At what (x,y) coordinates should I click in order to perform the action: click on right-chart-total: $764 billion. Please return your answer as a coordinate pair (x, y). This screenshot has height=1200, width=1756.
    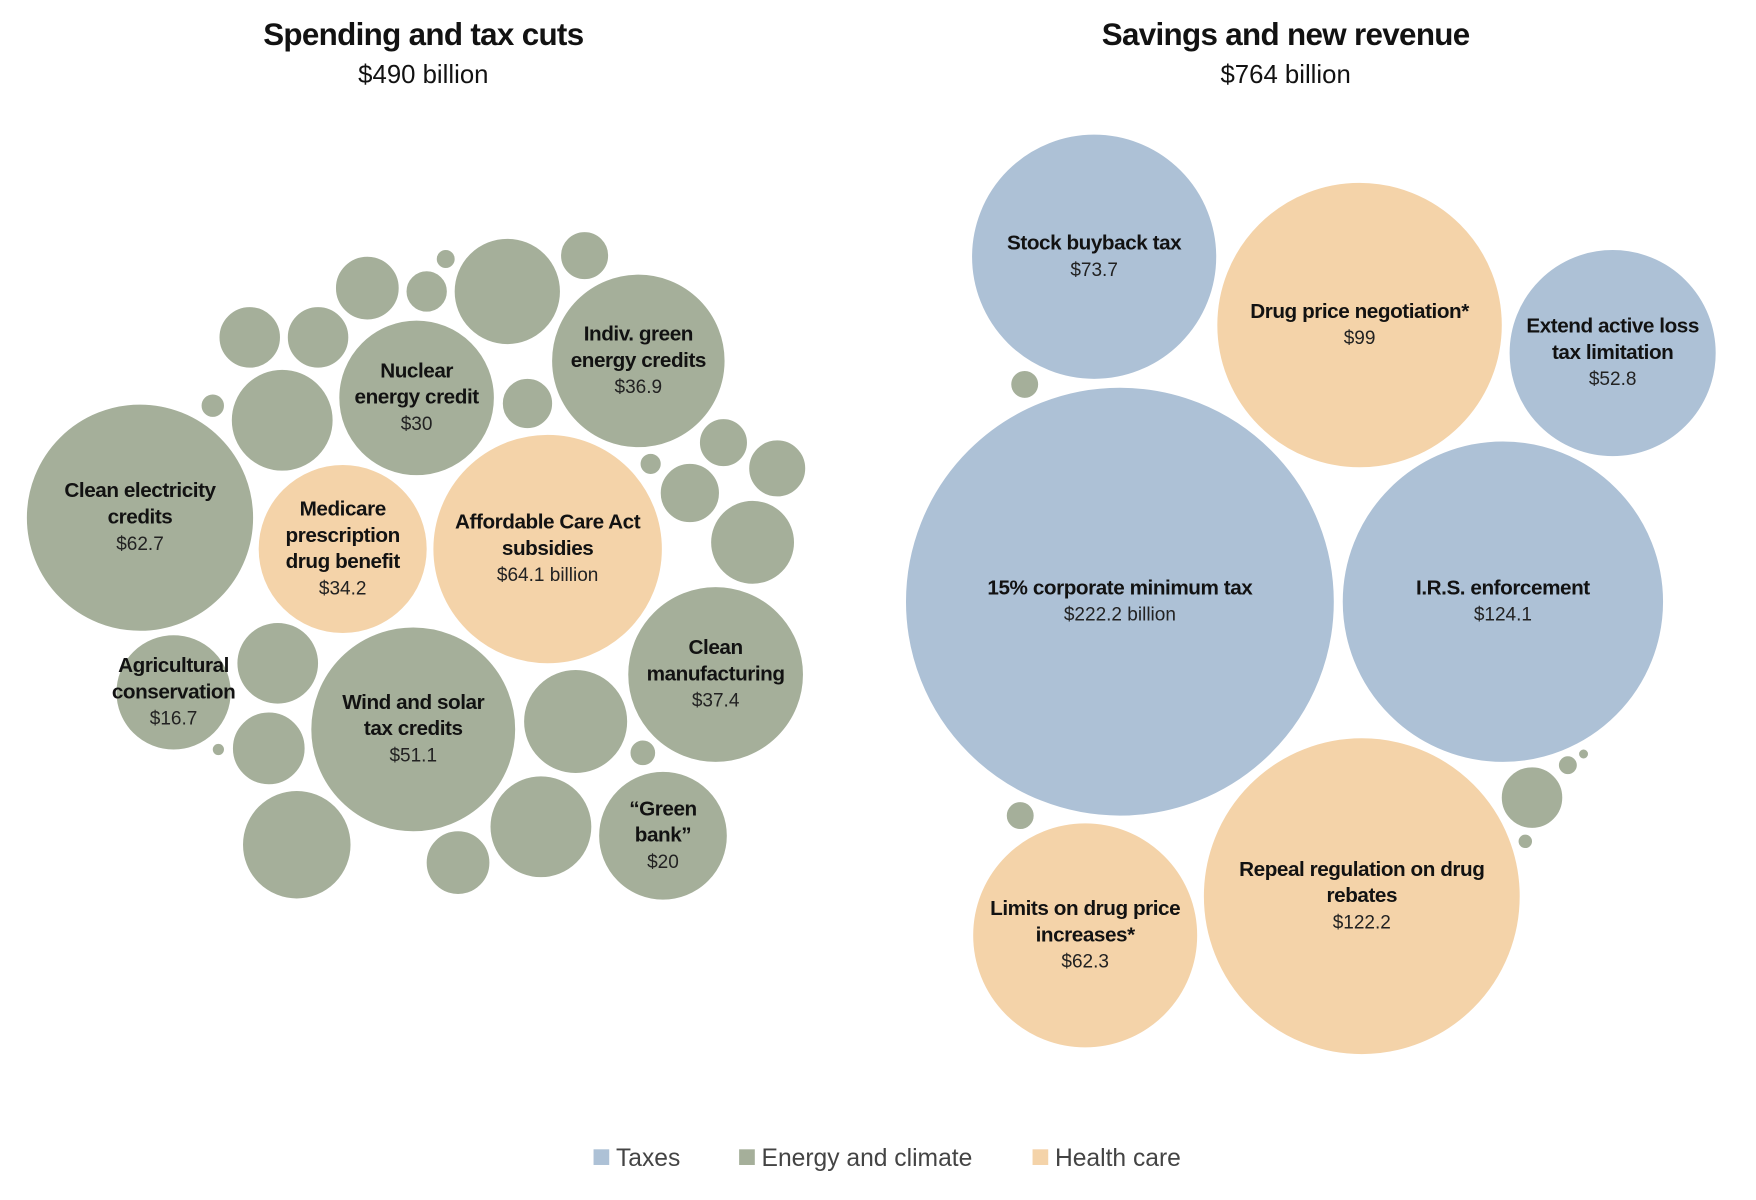
    Looking at the image, I should click on (1285, 75).